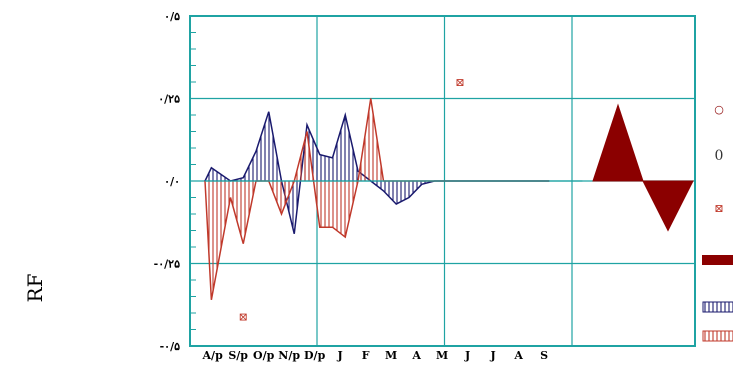 Image resolution: width=733 pixels, height=368 pixels. Describe the element at coordinates (167, 264) in the screenshot. I see `y-tick-label: -٠/۲۵` at that location.